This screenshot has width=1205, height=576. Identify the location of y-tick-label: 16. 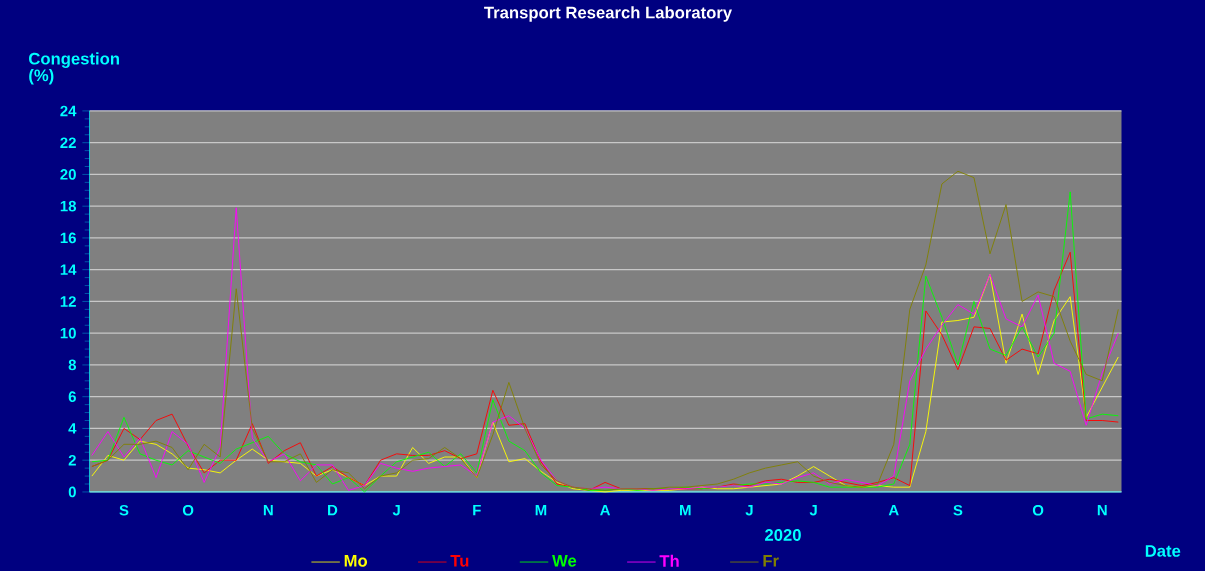
(68, 238).